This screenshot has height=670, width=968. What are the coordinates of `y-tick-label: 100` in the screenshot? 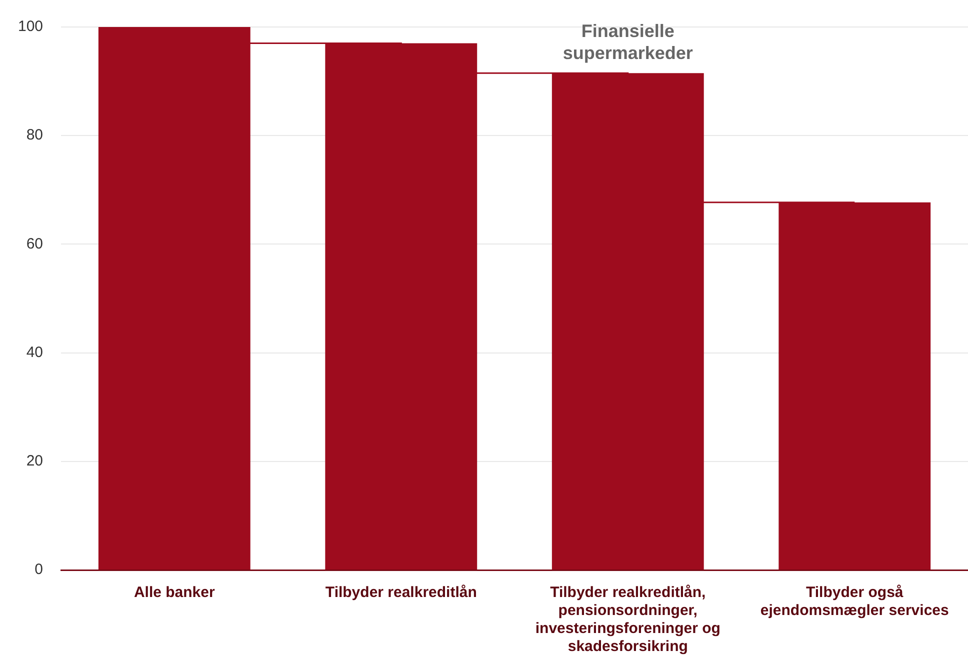 It's located at (31, 27).